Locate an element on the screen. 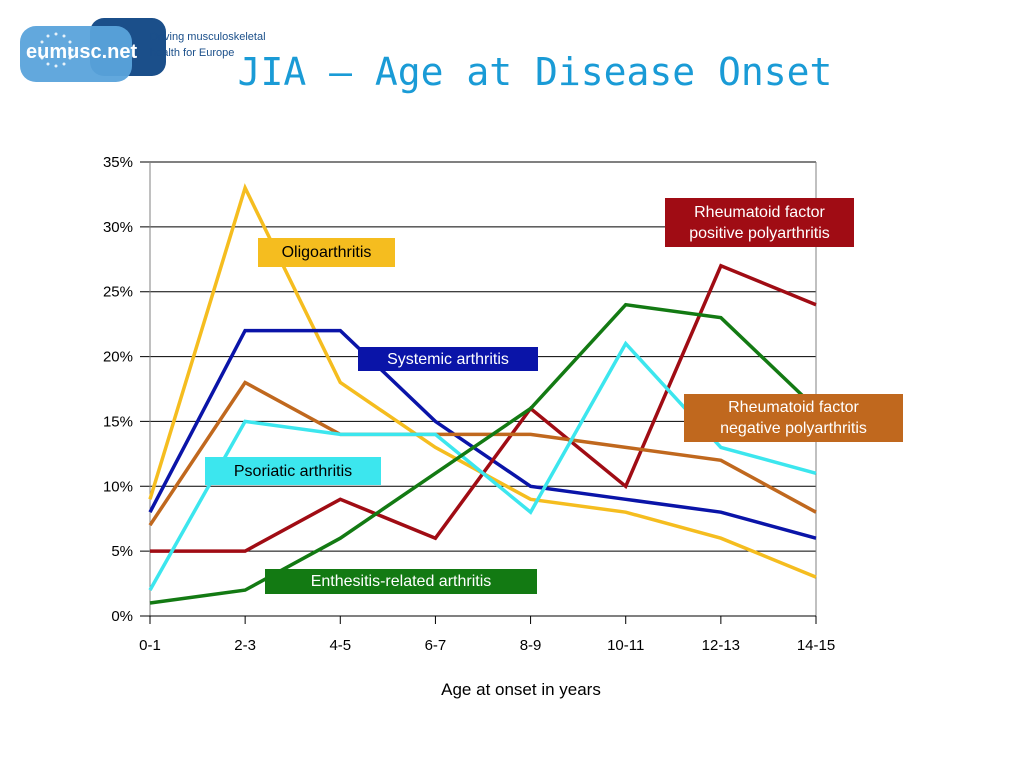 This screenshot has height=768, width=1024. y-tick-label: 30% is located at coordinates (118, 227).